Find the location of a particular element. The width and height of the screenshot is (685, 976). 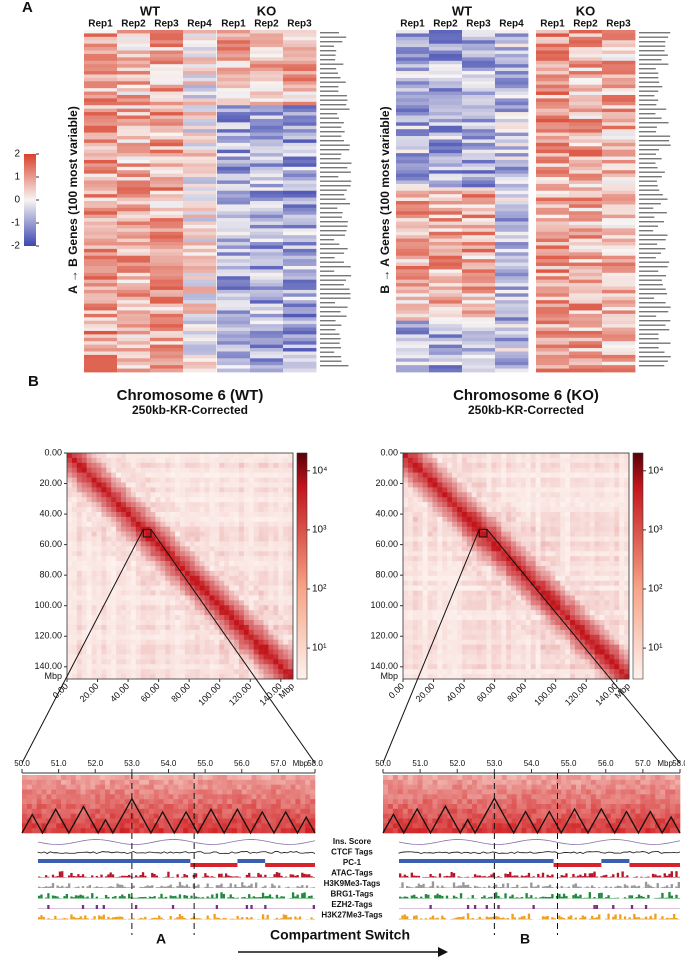

panel-label: A is located at coordinates (27, 8).